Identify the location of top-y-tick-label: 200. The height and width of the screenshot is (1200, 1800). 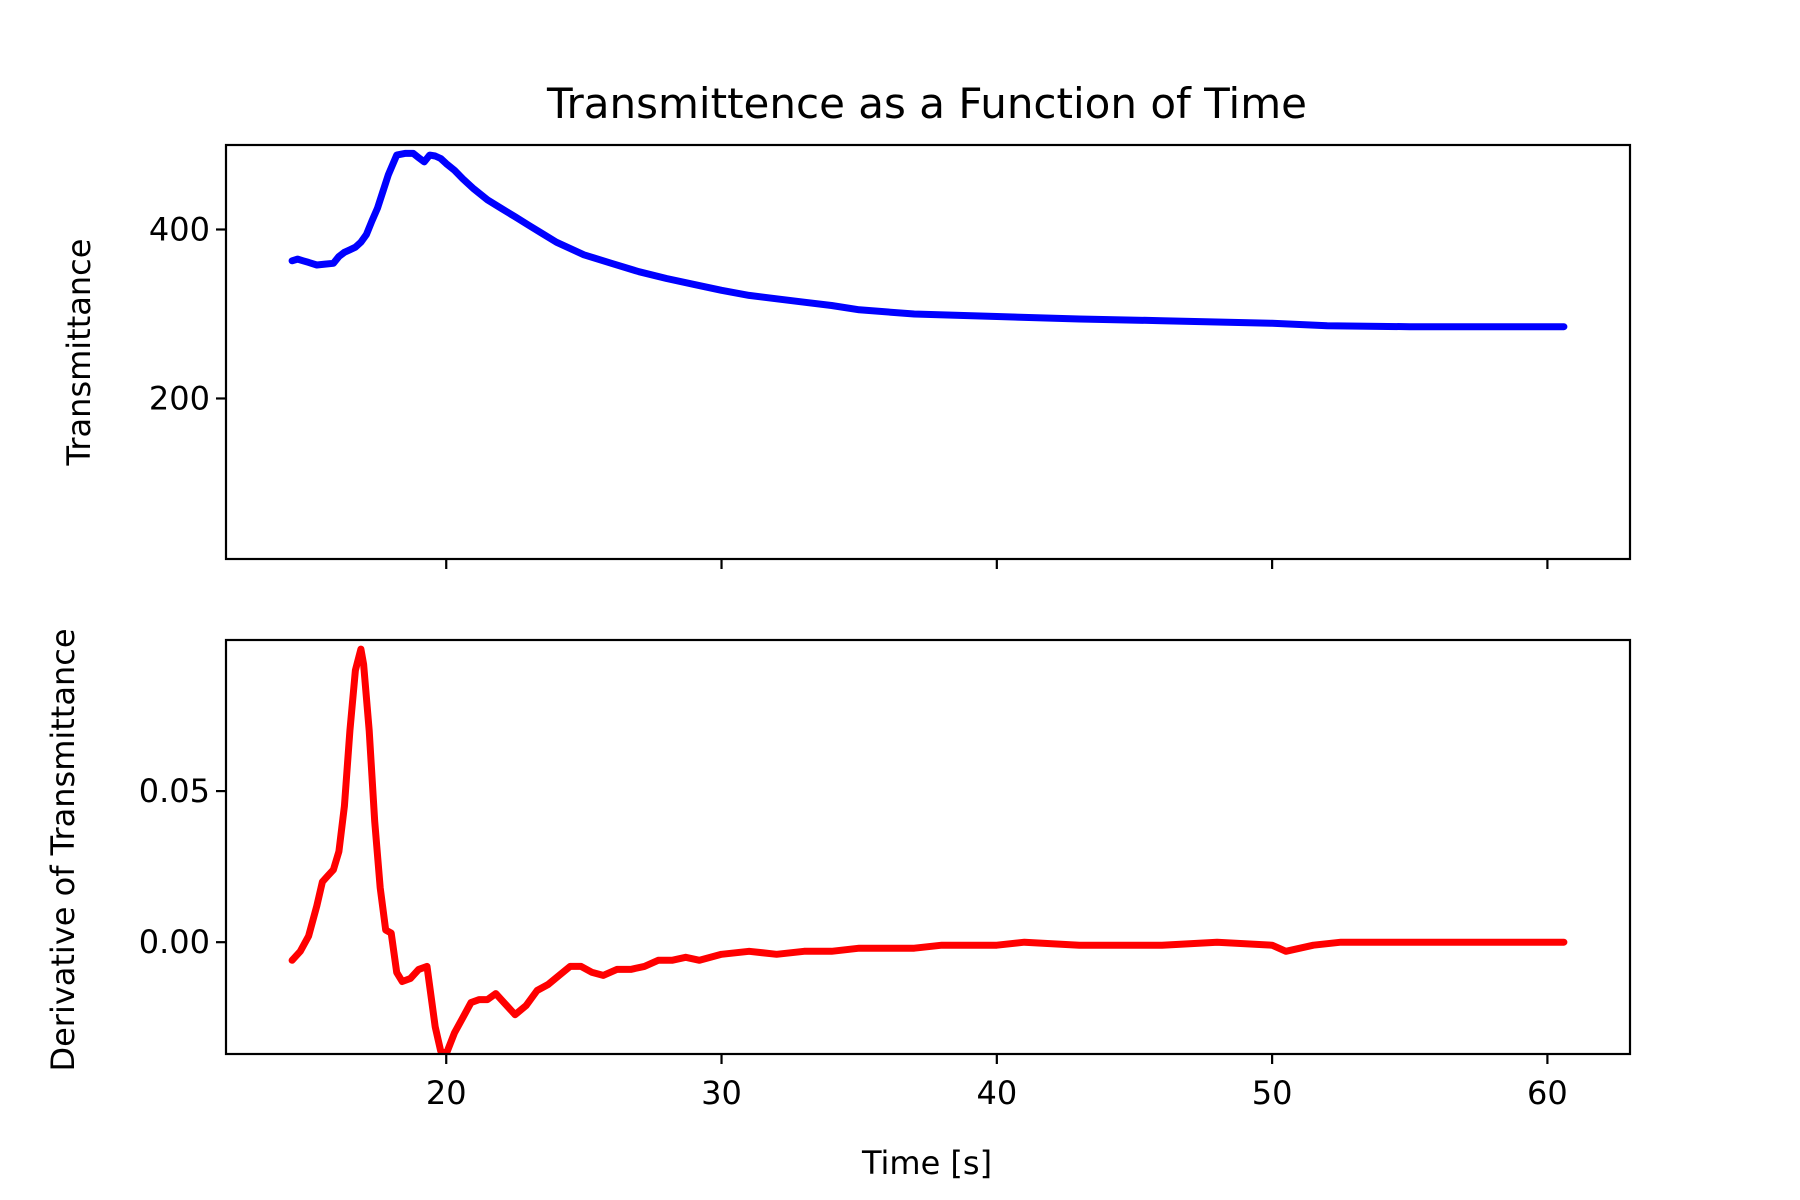
(179, 398).